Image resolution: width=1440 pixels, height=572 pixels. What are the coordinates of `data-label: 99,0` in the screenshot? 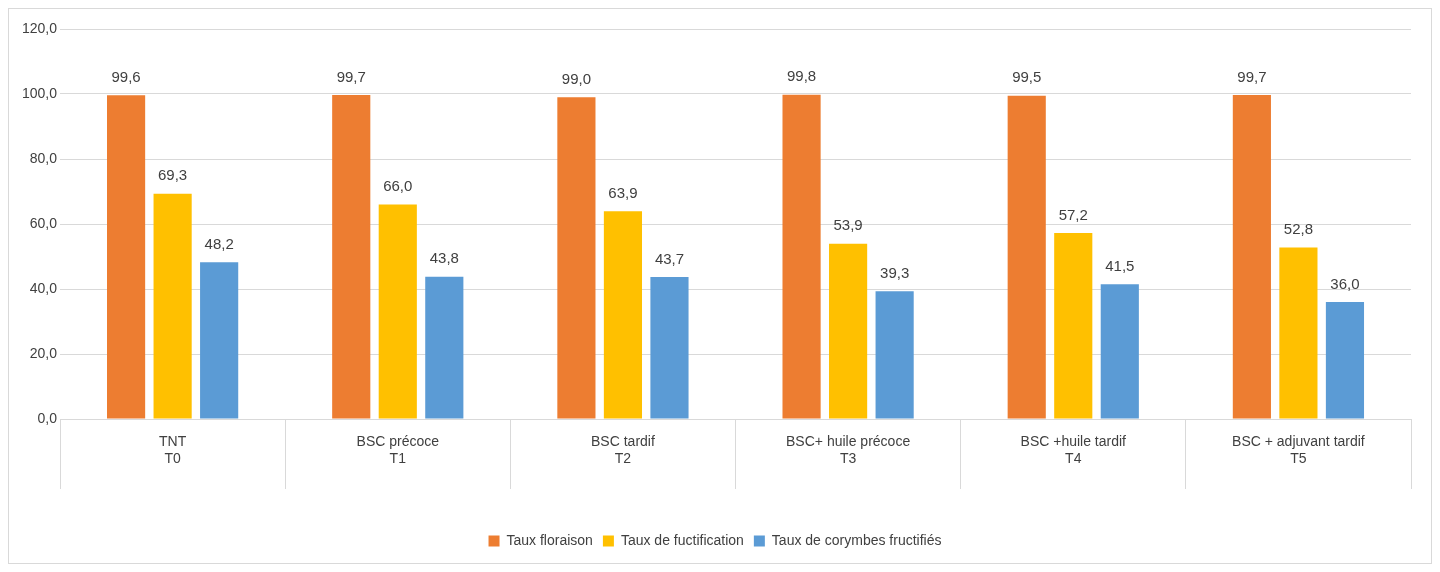 It's located at (576, 78).